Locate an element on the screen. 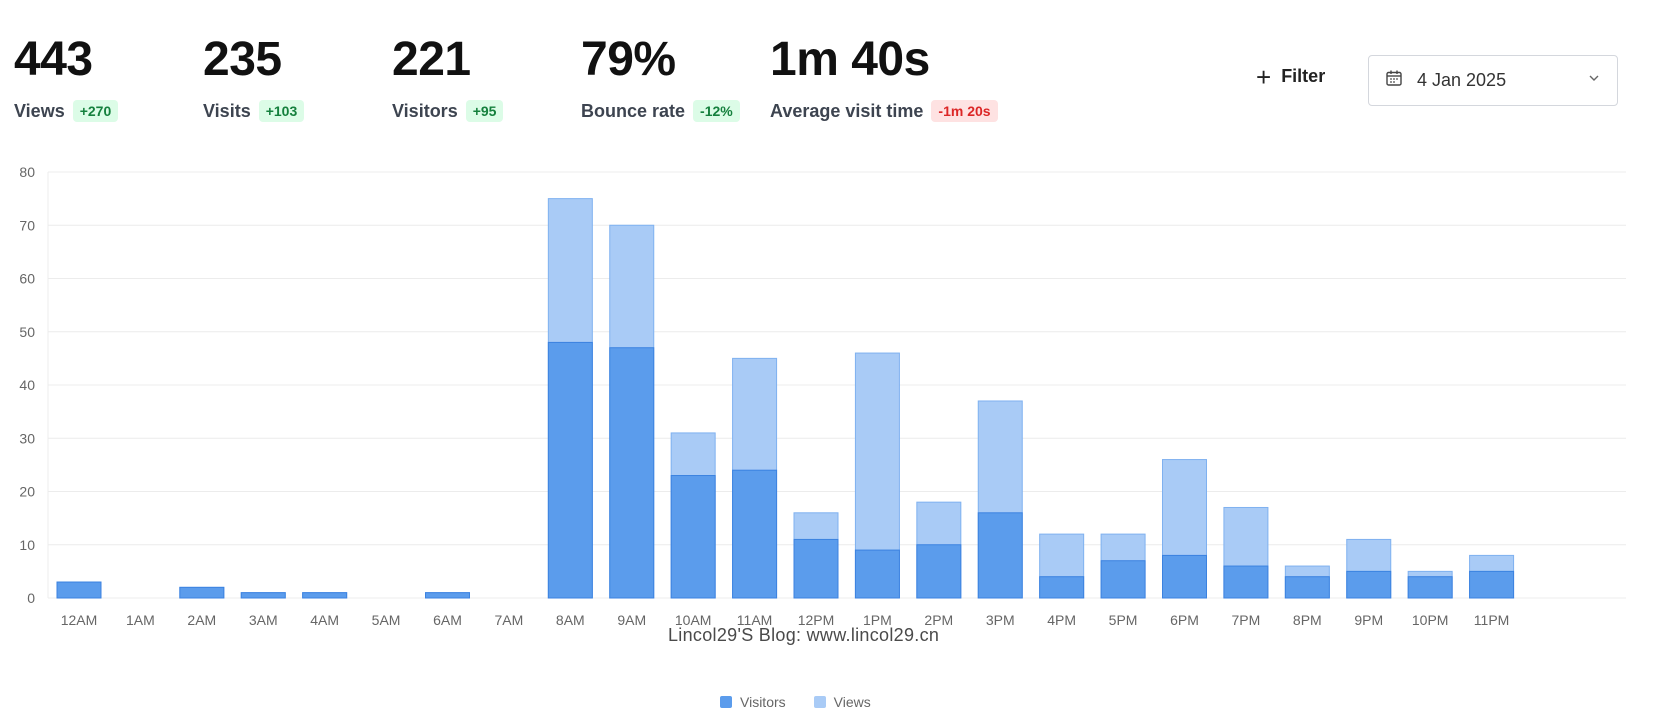  x-tick-label: 10PM is located at coordinates (1430, 620).